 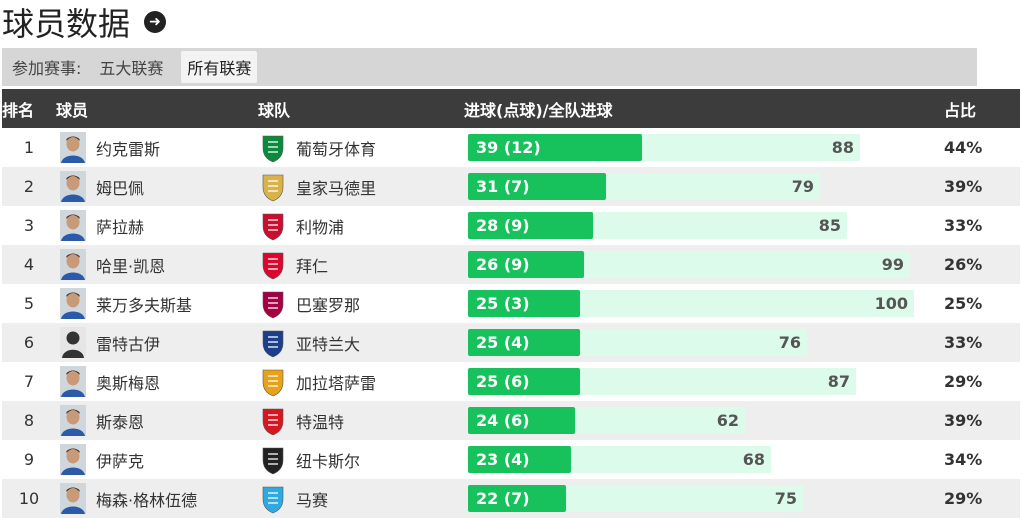 I want to click on goals-bar-chart: 99 26 (9), so click(x=706, y=264).